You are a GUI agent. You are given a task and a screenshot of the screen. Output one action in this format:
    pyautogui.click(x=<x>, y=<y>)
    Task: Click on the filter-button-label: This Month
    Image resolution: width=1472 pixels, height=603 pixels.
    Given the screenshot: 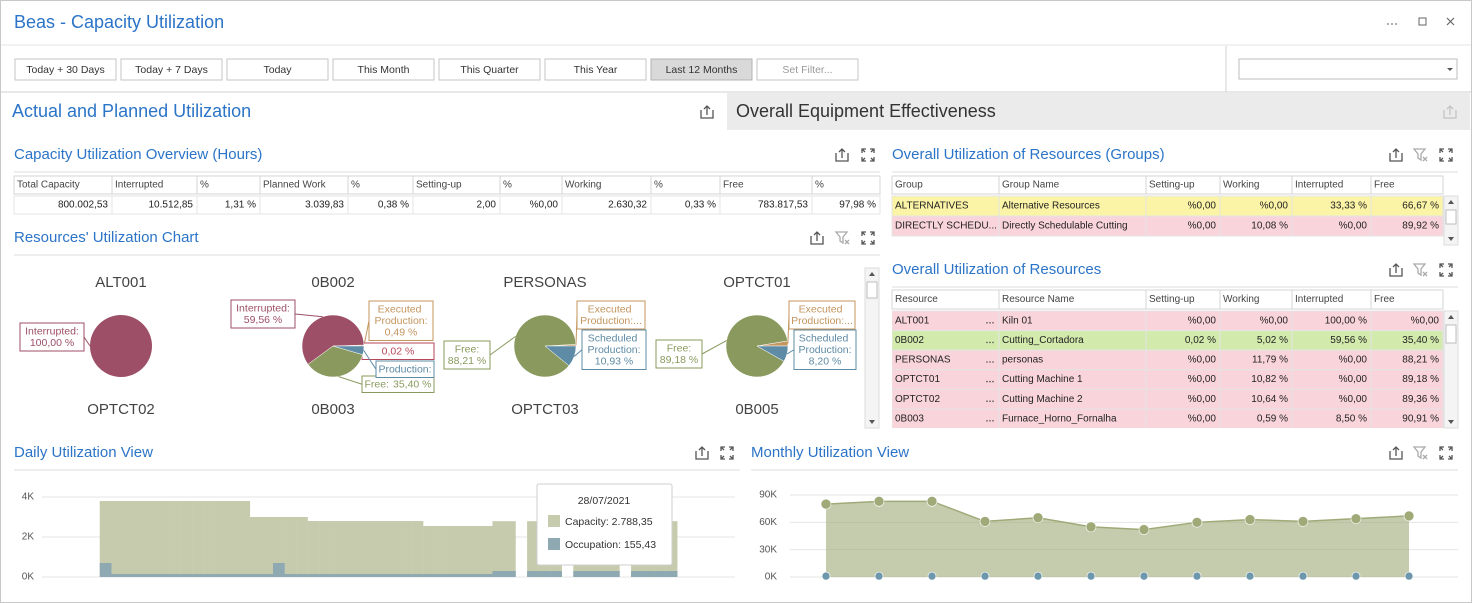 What is the action you would take?
    pyautogui.click(x=384, y=70)
    